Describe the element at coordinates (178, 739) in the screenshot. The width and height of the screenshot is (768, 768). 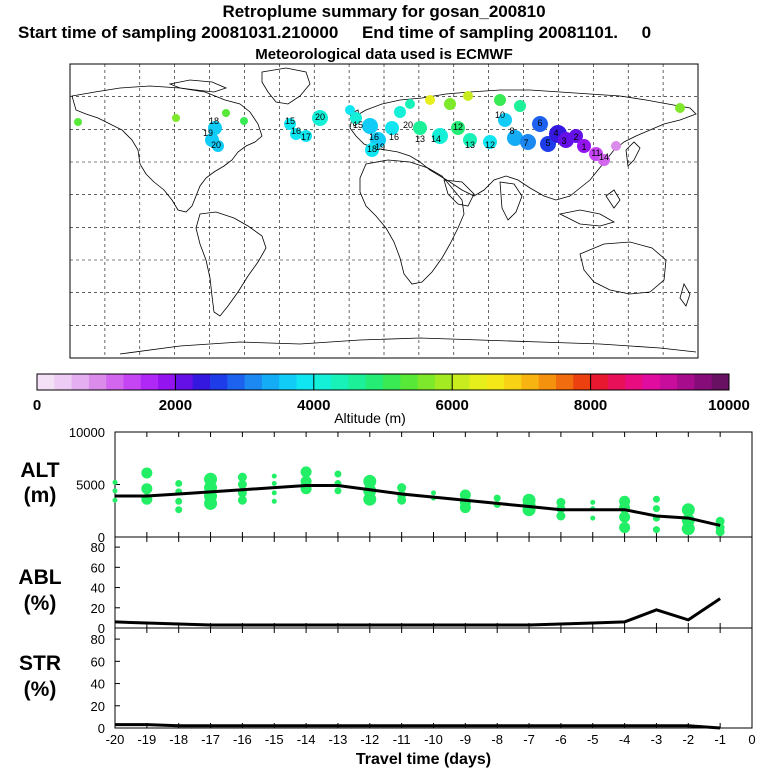
I see `x-tick-label: -18` at that location.